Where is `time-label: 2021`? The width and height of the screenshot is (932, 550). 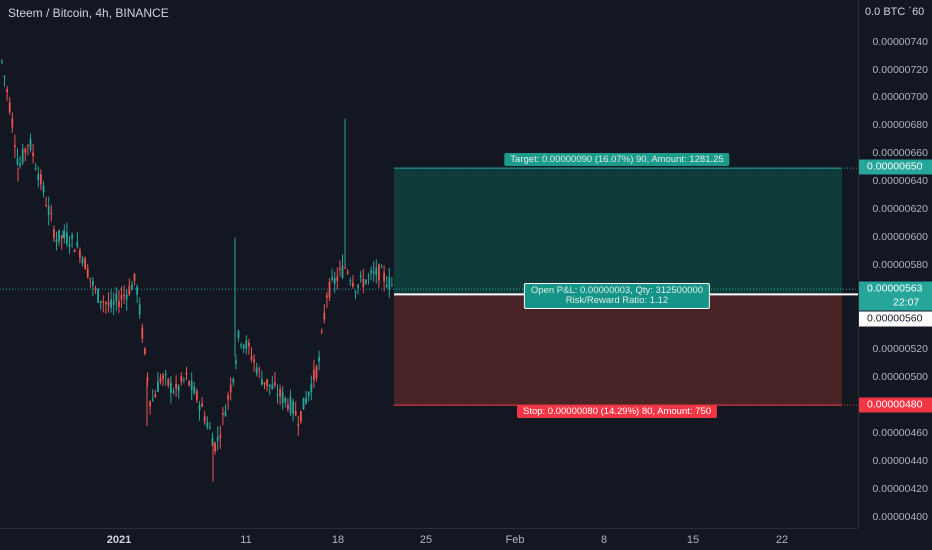 time-label: 2021 is located at coordinates (119, 540).